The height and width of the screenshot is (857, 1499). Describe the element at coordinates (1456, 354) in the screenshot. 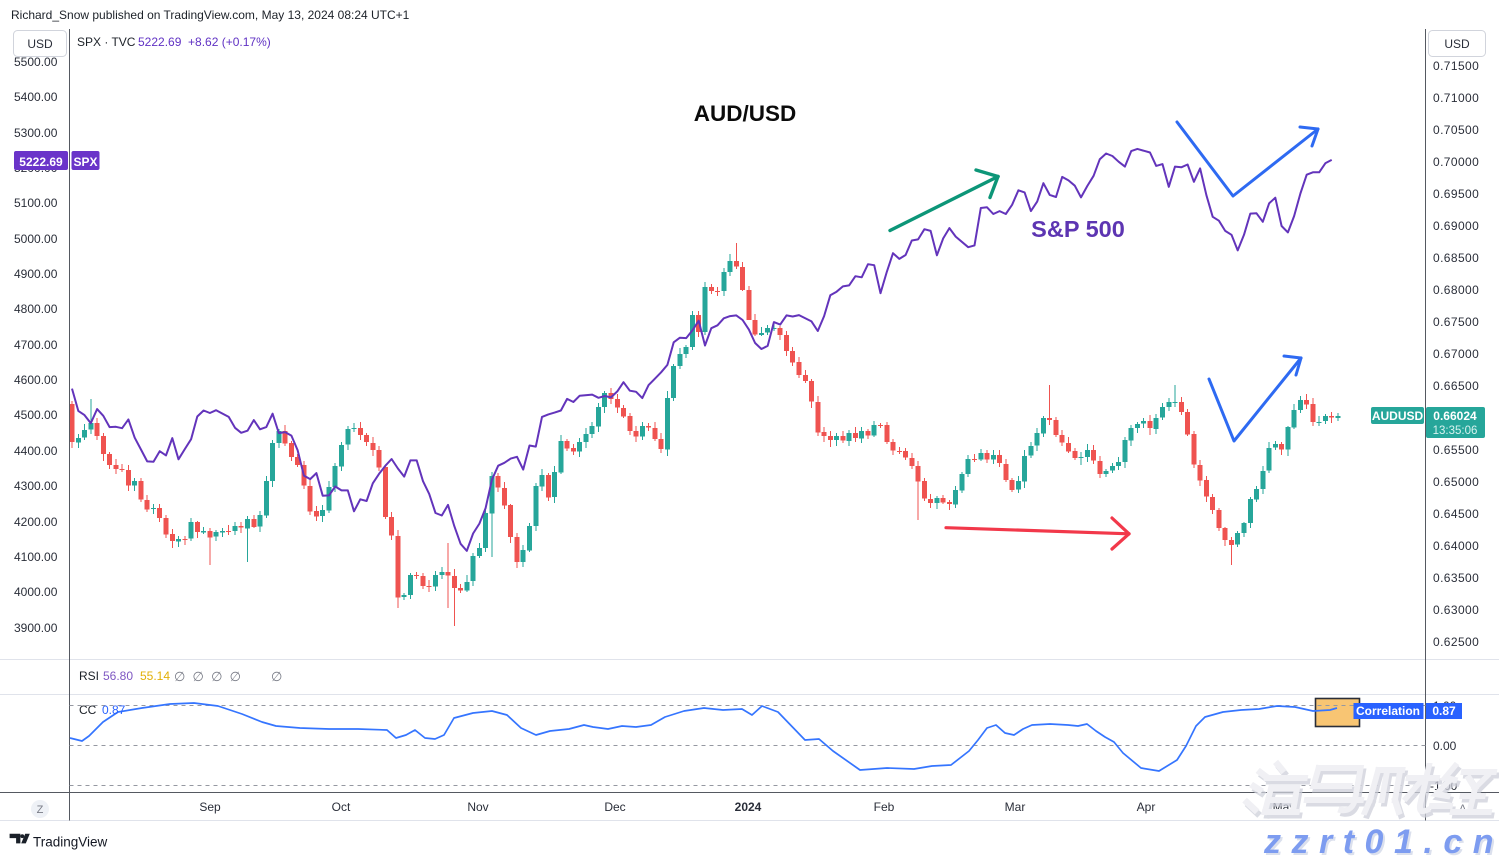

I see `svg-text: 0.67000` at that location.